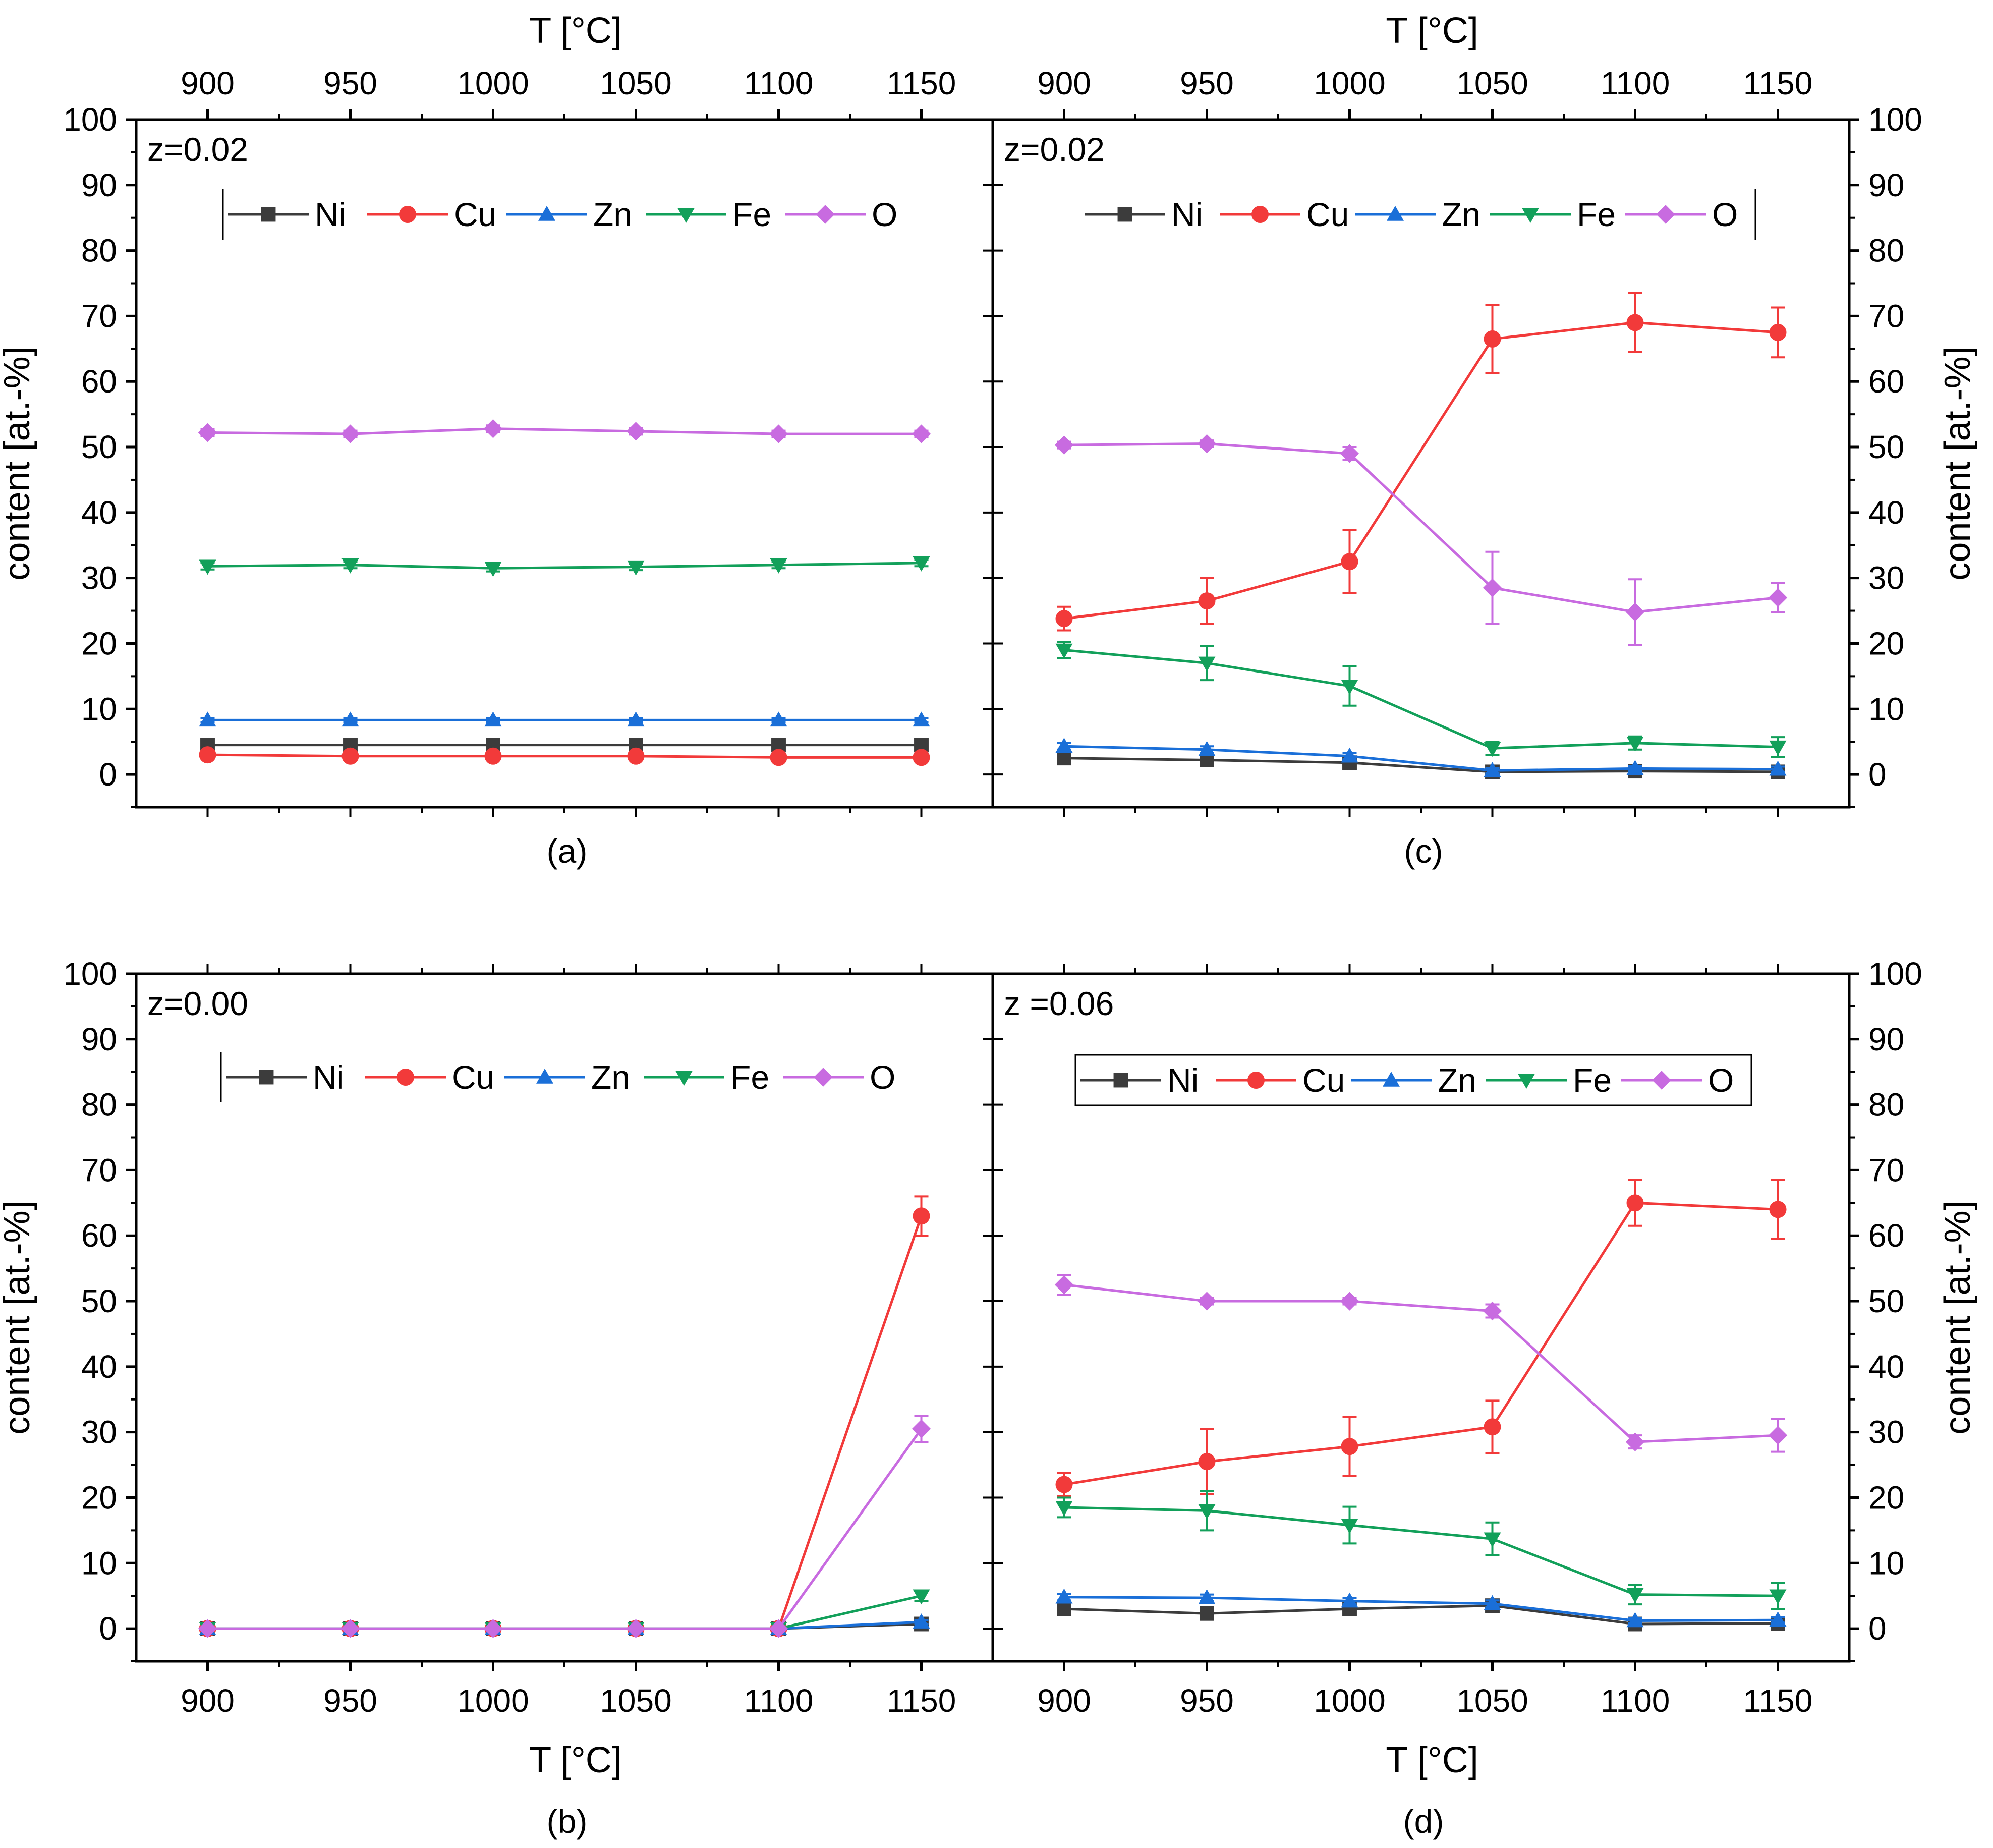 This screenshot has width=1993, height=1848. Describe the element at coordinates (208, 83) in the screenshot. I see `x-tick-label: 900` at that location.